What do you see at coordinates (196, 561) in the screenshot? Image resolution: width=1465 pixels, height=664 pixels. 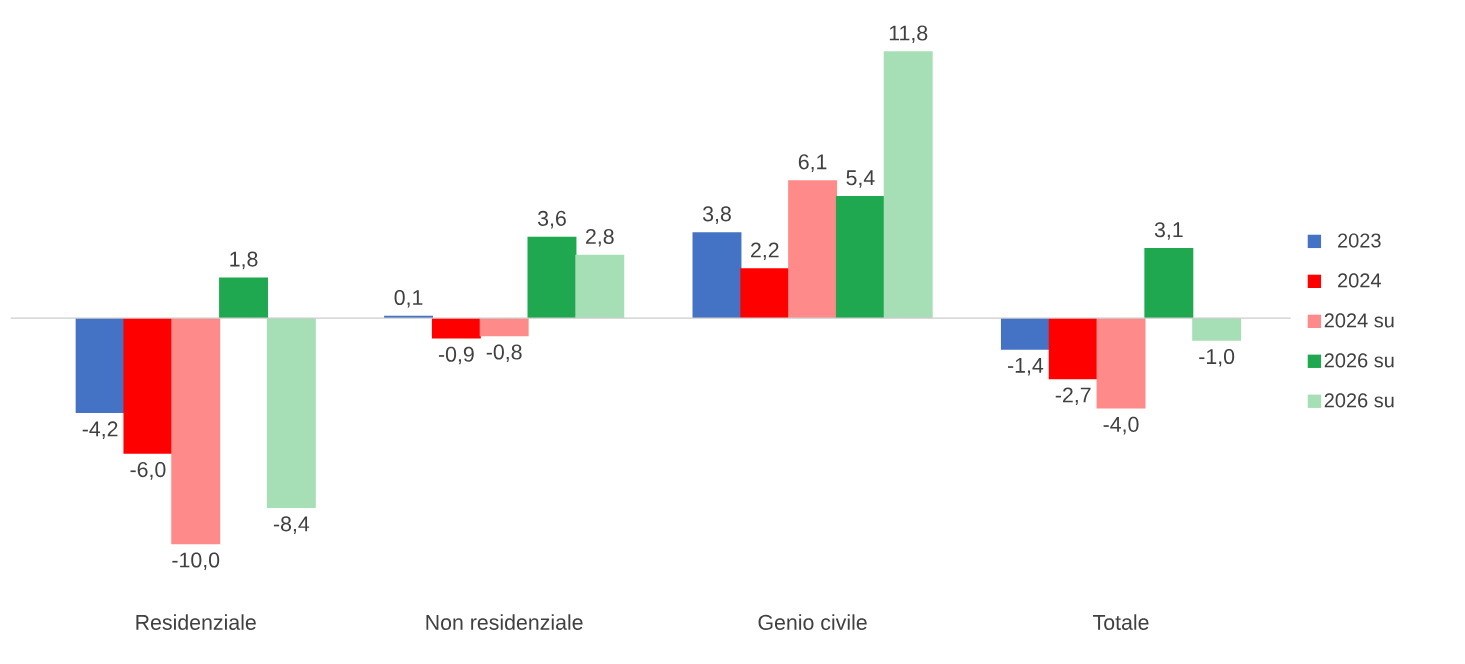 I see `data-label: -10,0` at bounding box center [196, 561].